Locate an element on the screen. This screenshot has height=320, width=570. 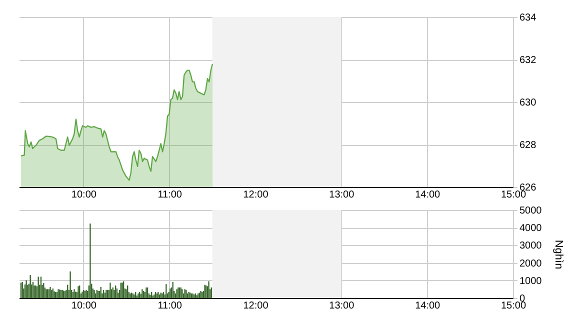
y-tick-label: 5000 is located at coordinates (531, 211).